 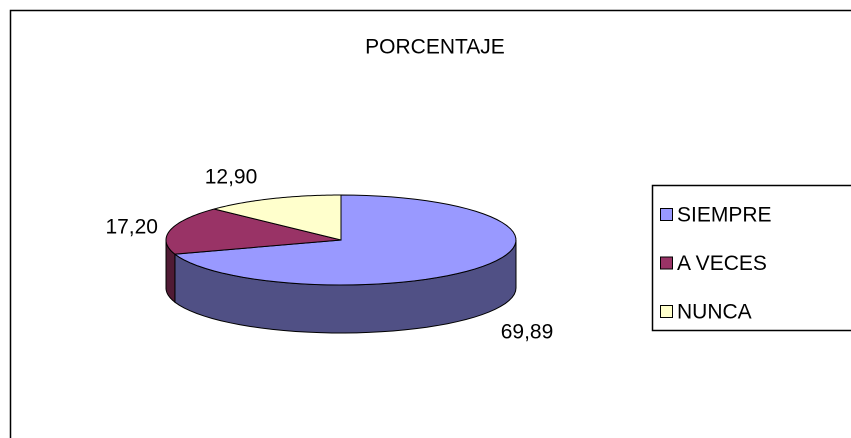 I want to click on legend-box, so click(x=751, y=258).